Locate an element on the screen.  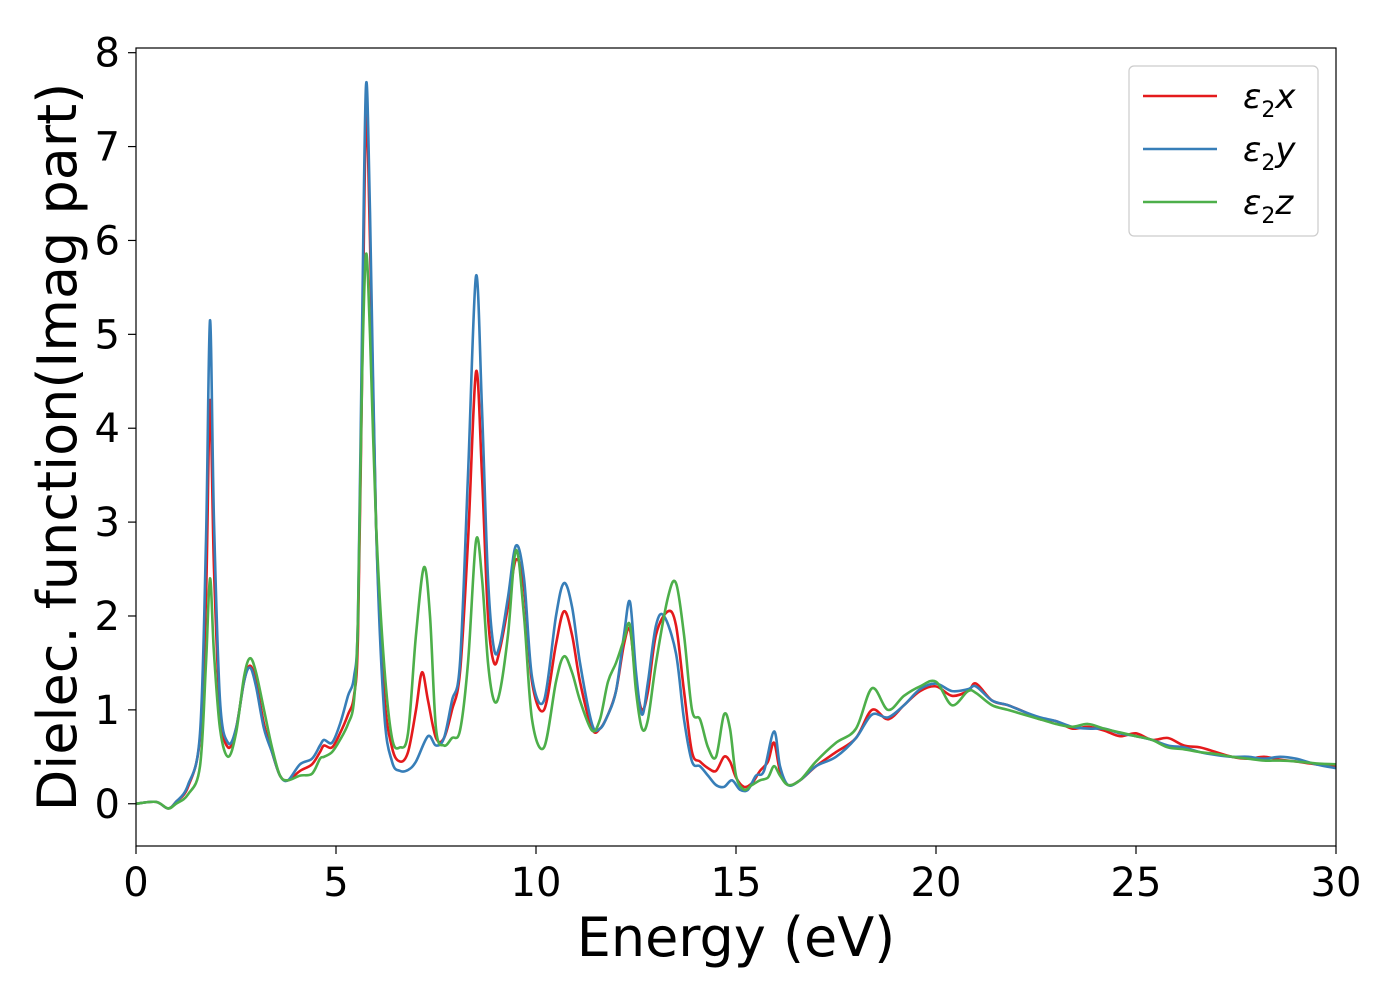
y-tick-label: 7 is located at coordinates (107, 148).